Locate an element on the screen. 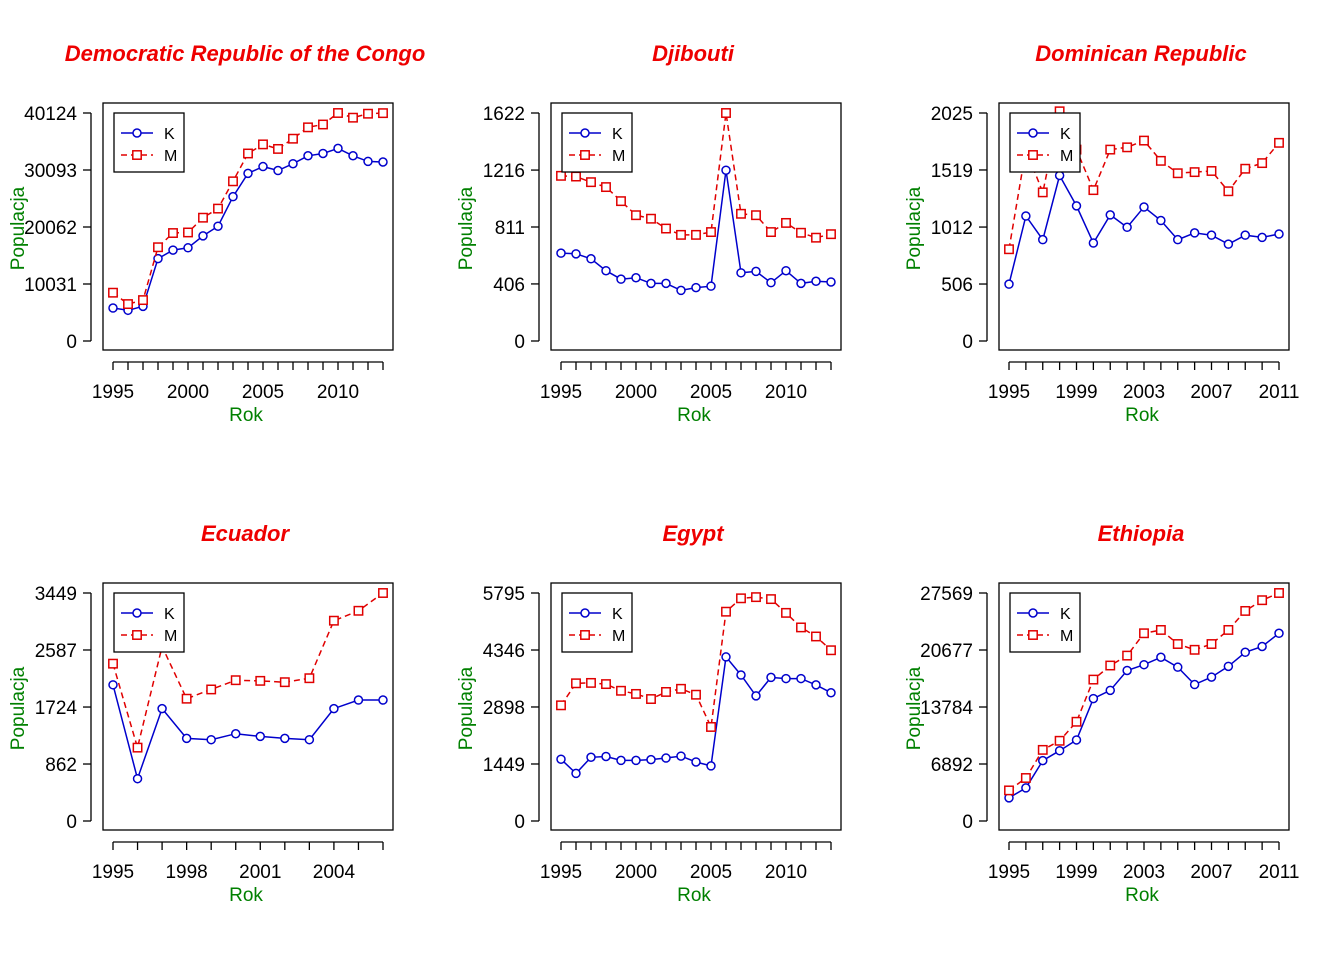 This screenshot has height=965, width=1344. y-tick-label: 1449 is located at coordinates (504, 765).